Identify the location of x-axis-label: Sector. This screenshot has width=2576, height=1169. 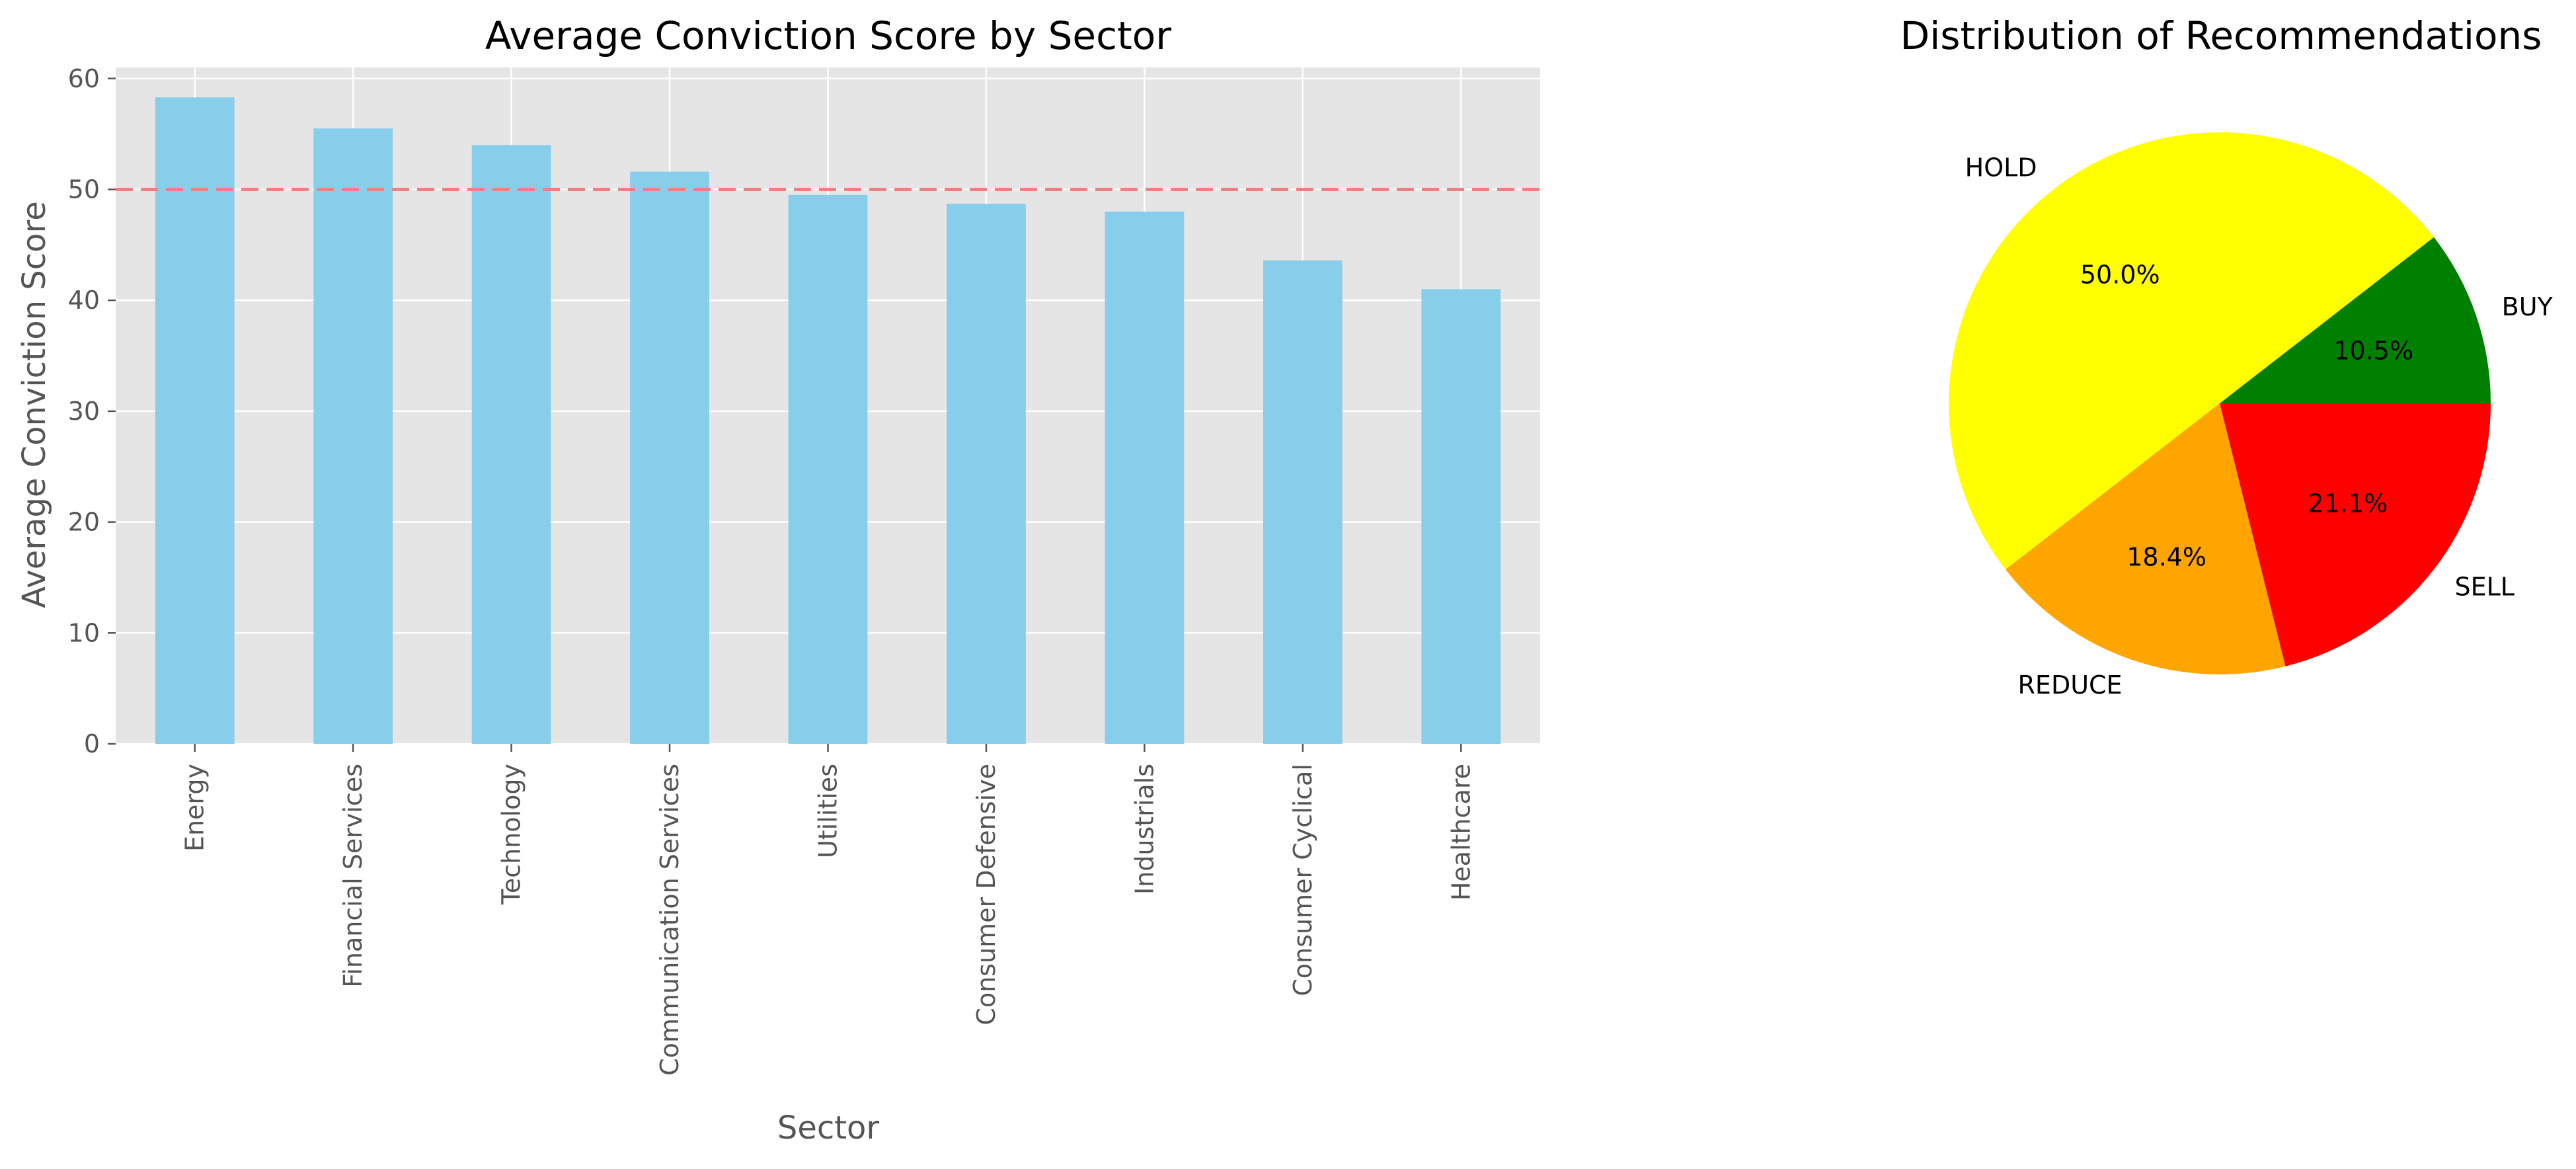
(828, 1128).